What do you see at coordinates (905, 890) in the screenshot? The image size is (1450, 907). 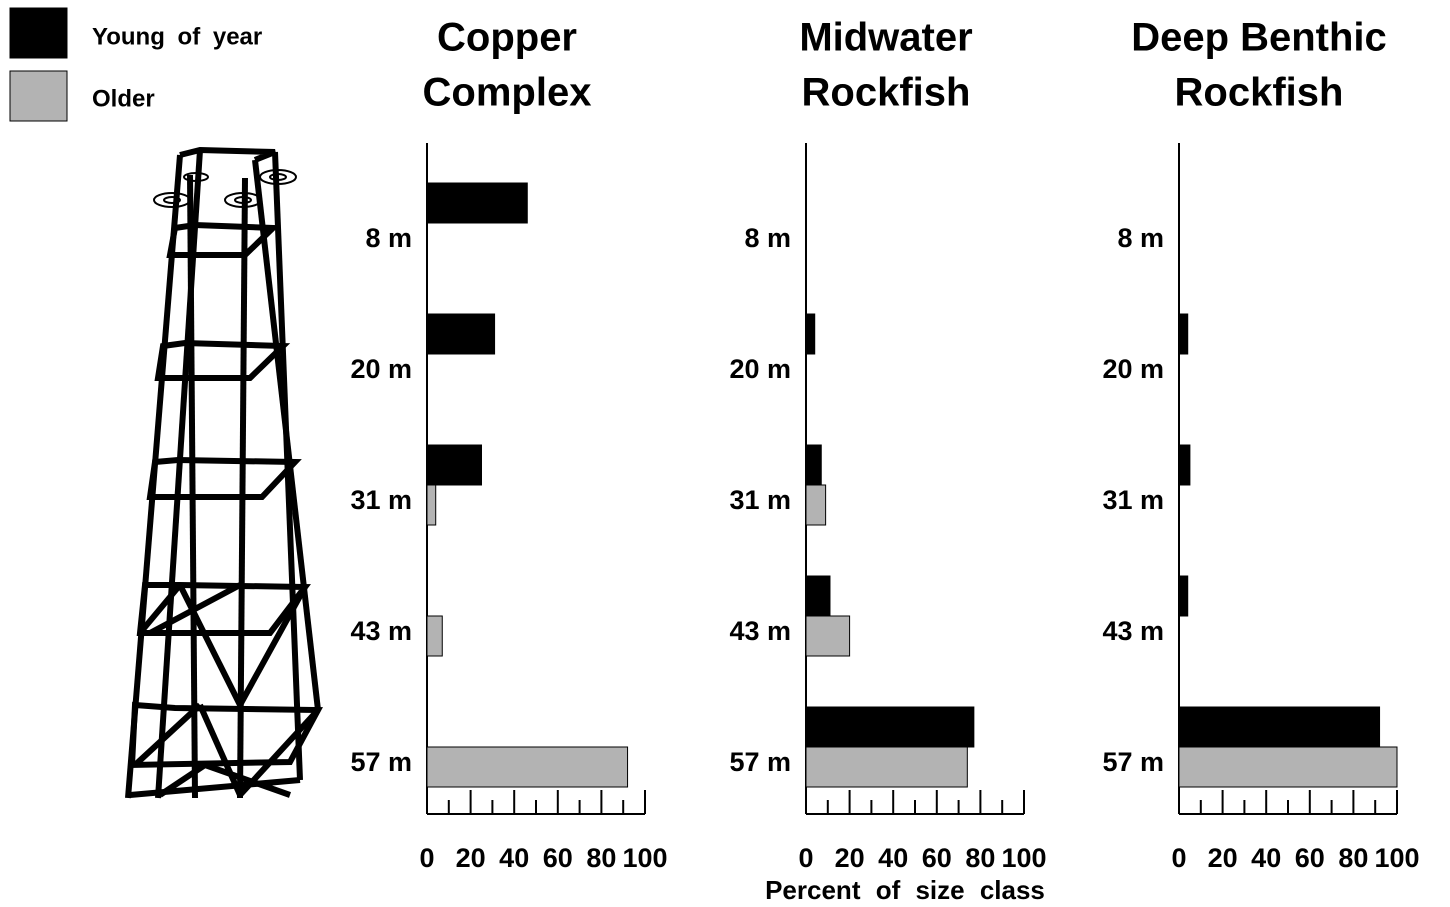 I see `x-axis-label: Percent of size class` at bounding box center [905, 890].